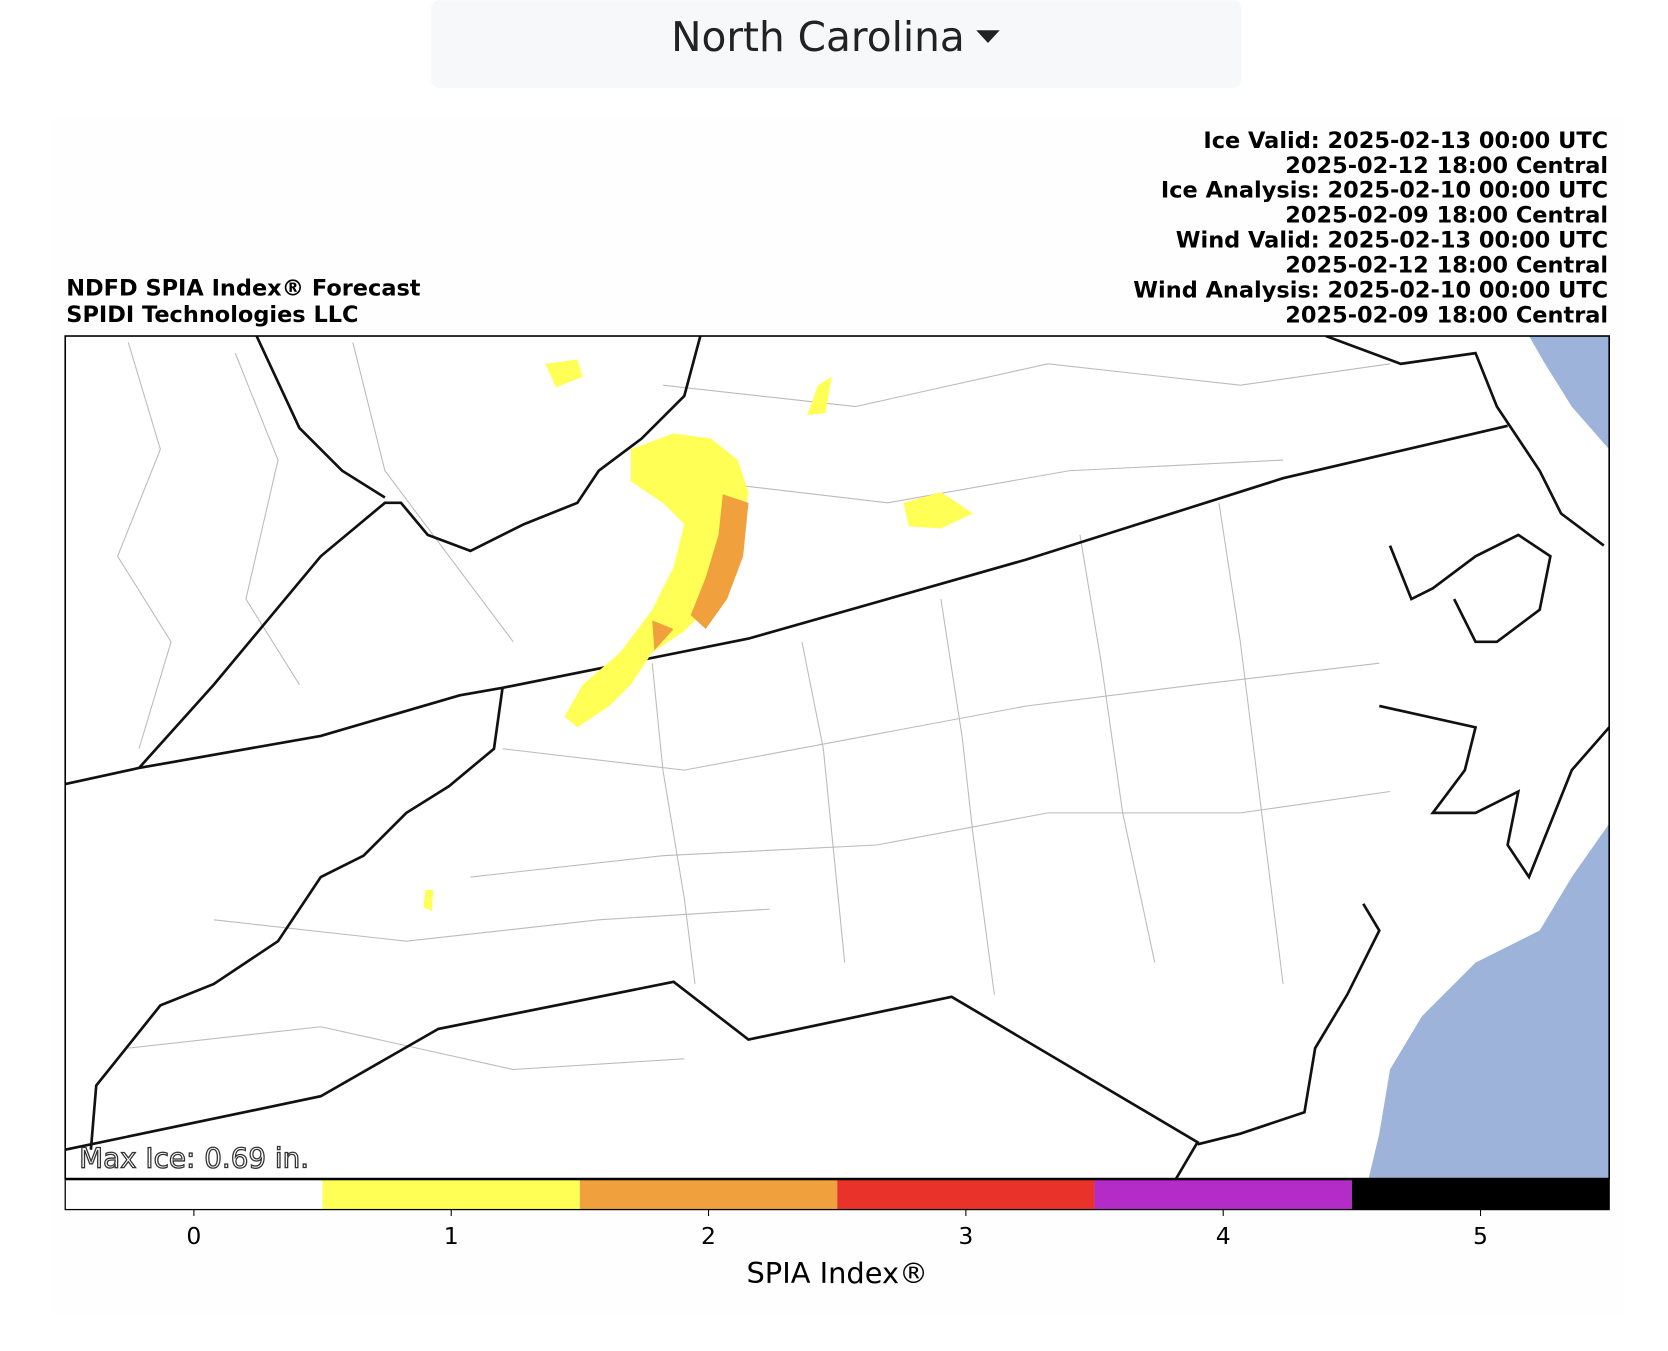 The height and width of the screenshot is (1351, 1668). Describe the element at coordinates (451, 1236) in the screenshot. I see `colorbar-tick-label: 1` at that location.